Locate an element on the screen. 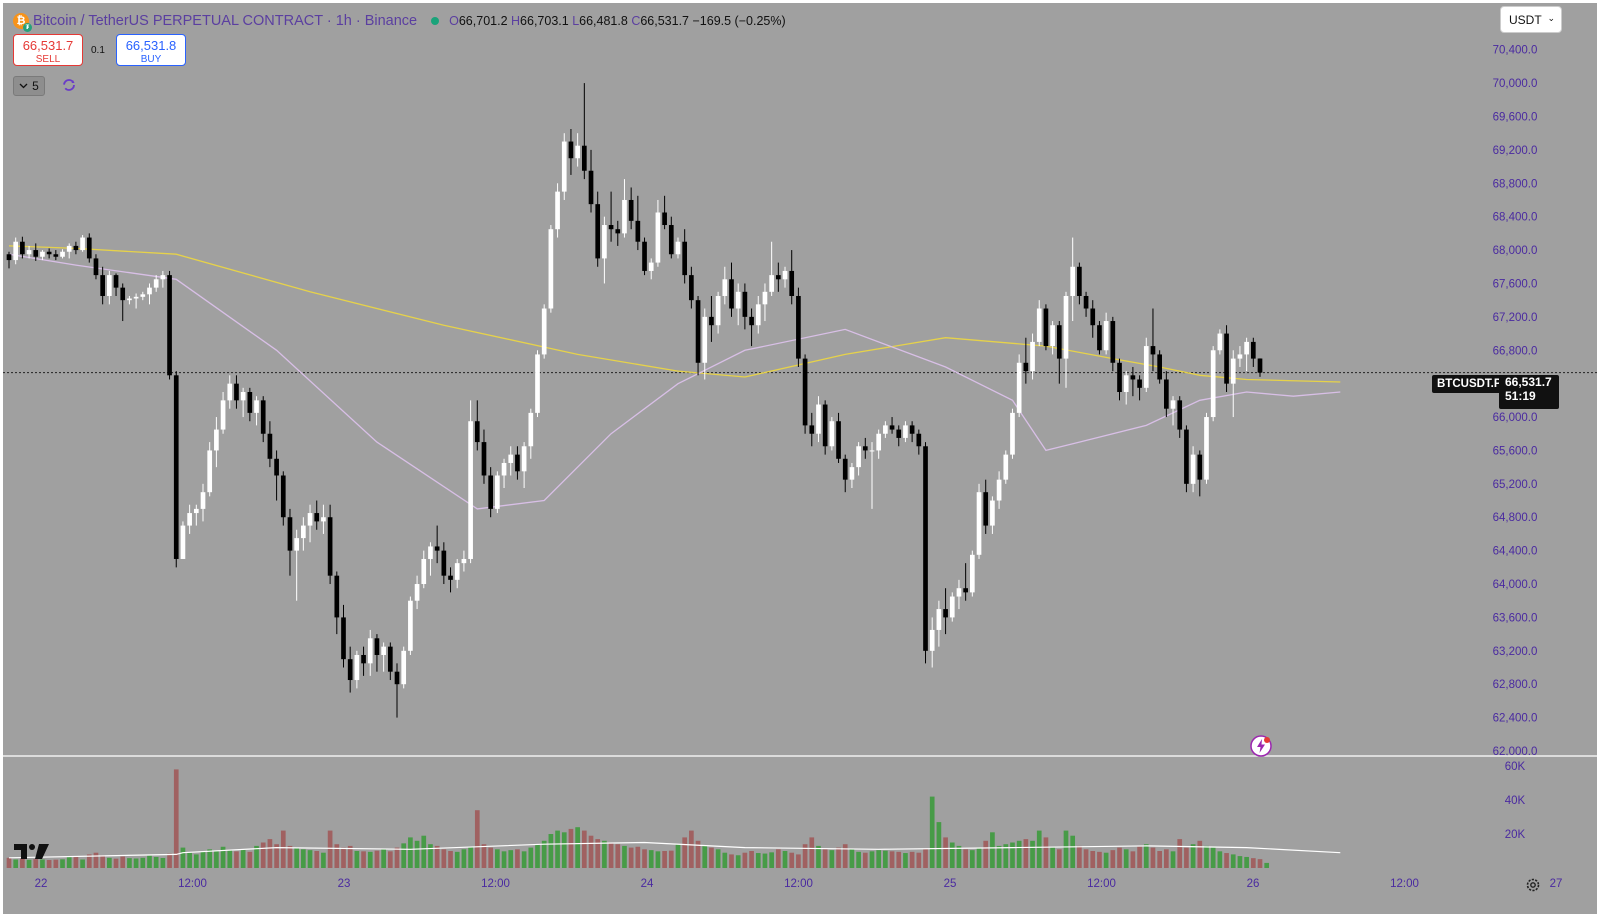 This screenshot has width=1600, height=917. time-tick-label: 24 is located at coordinates (647, 884).